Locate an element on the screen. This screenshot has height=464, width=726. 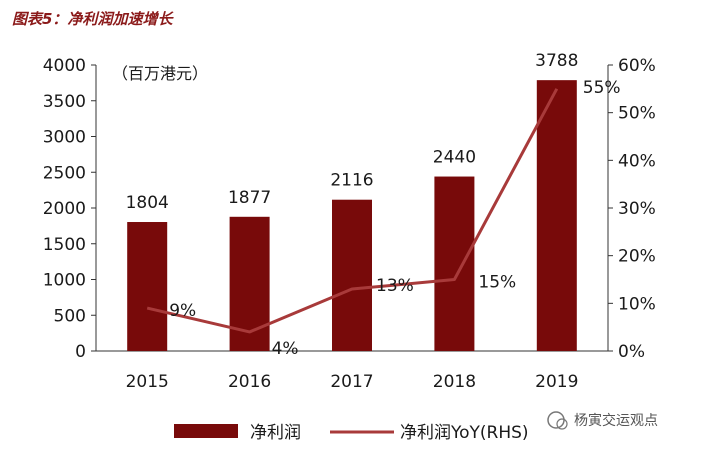
line-data-label: 15% is located at coordinates (497, 283).